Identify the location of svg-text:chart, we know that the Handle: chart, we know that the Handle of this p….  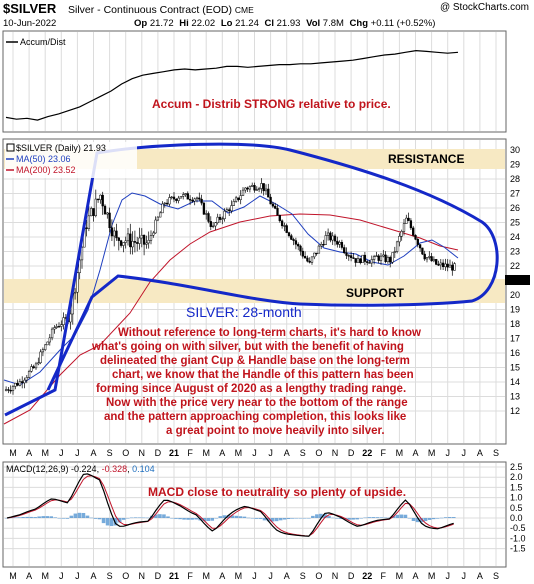
(263, 375).